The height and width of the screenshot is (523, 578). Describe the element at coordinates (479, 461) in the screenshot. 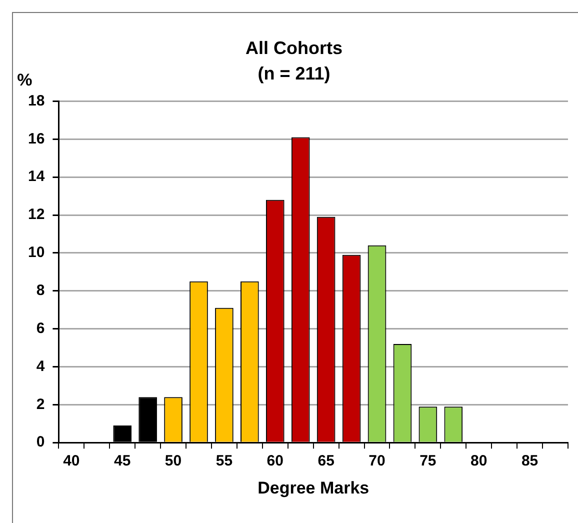

I see `x-tick-label: 80` at that location.